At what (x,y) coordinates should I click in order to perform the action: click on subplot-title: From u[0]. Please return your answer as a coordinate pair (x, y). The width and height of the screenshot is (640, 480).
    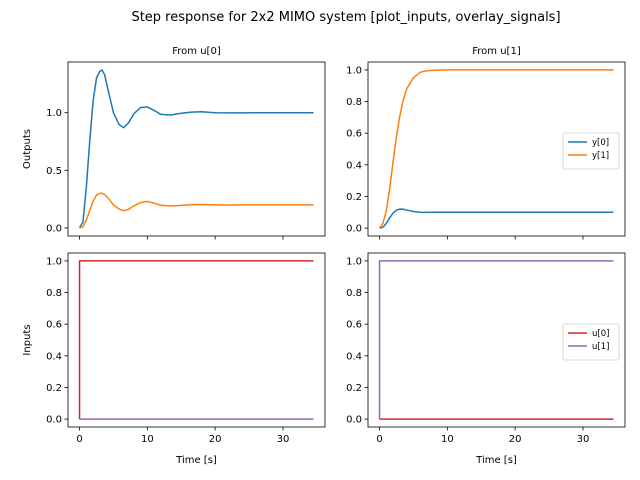
    Looking at the image, I should click on (196, 51).